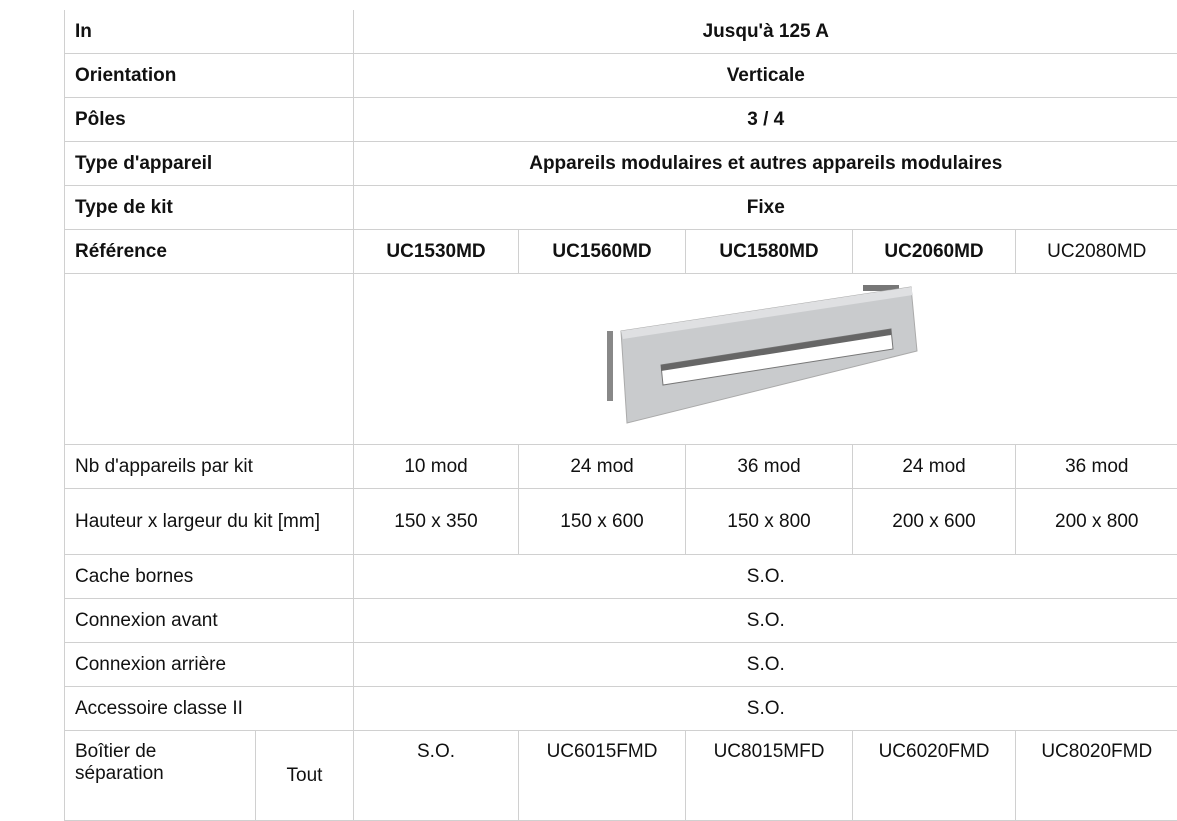 The image size is (1177, 821). I want to click on cell: UC2080MD, so click(1096, 252).